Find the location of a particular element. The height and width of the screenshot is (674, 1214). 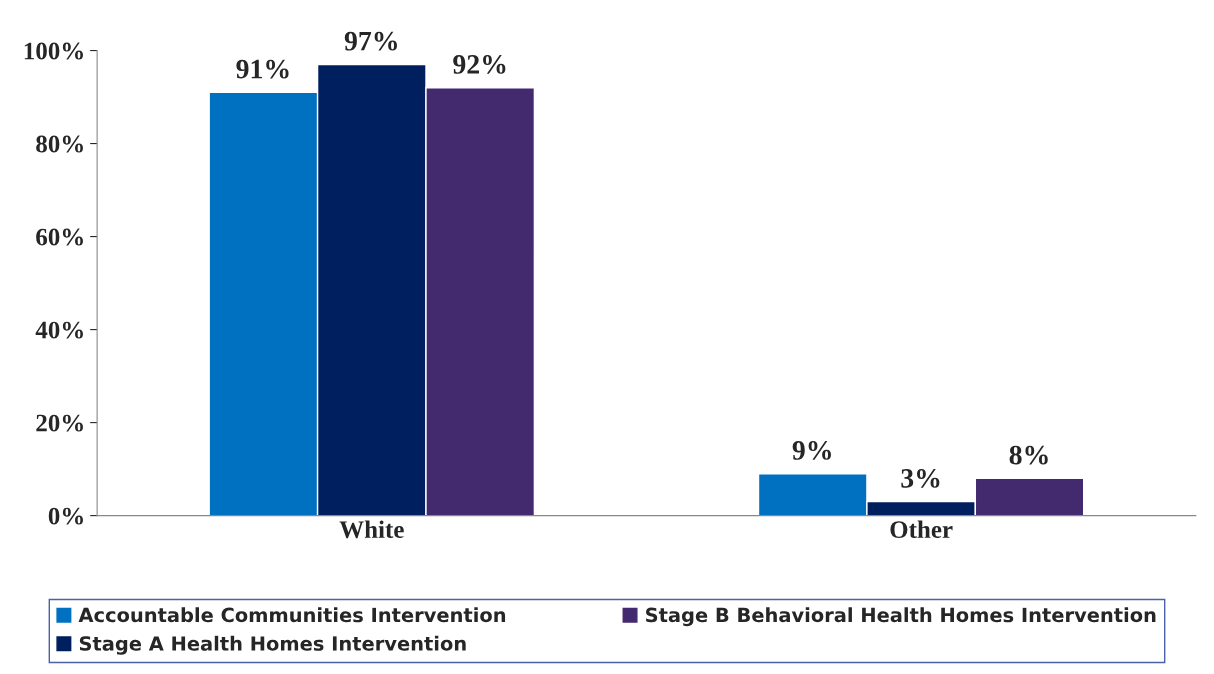

y-tick-label: 40% is located at coordinates (59, 330).